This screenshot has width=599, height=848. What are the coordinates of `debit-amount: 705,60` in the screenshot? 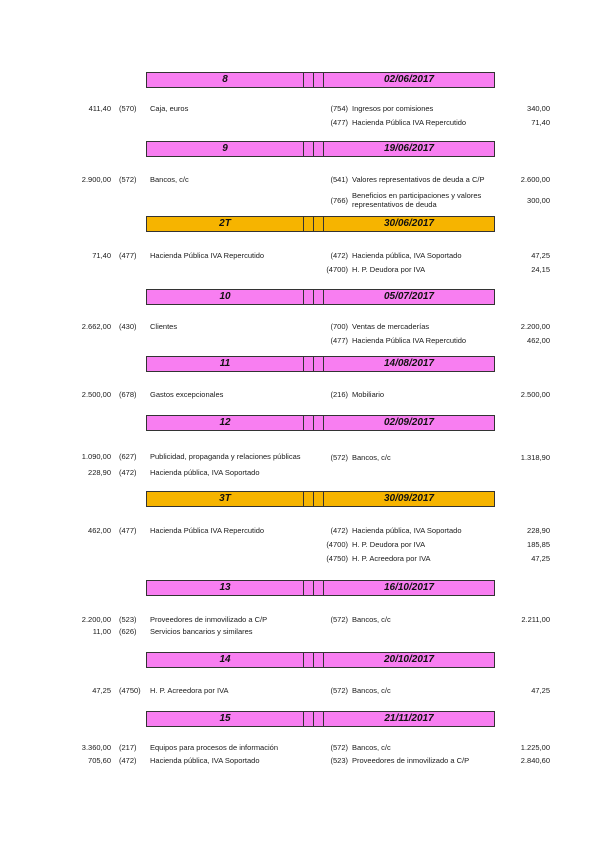 It's located at (99, 760).